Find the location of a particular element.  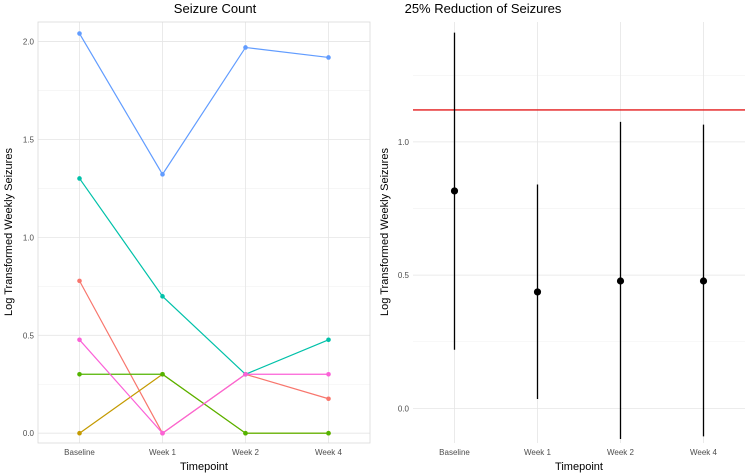

left-x-ticks: Baseline Week 1 Week 2 Week 4 is located at coordinates (203, 452).